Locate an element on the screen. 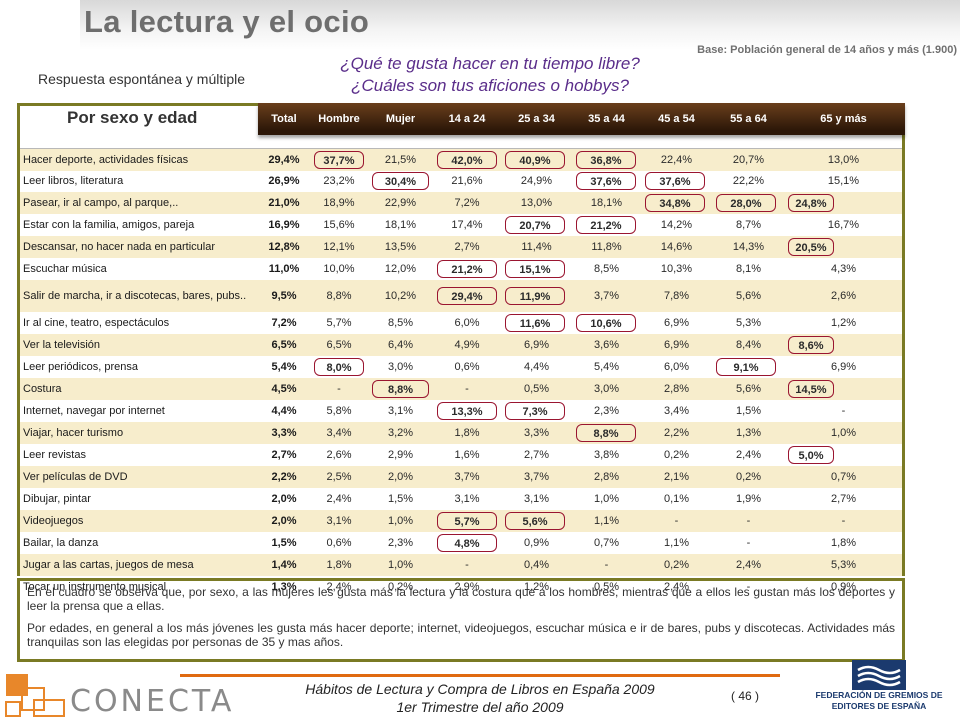 This screenshot has height=720, width=960. value-cell: 0,4% is located at coordinates (536, 565).